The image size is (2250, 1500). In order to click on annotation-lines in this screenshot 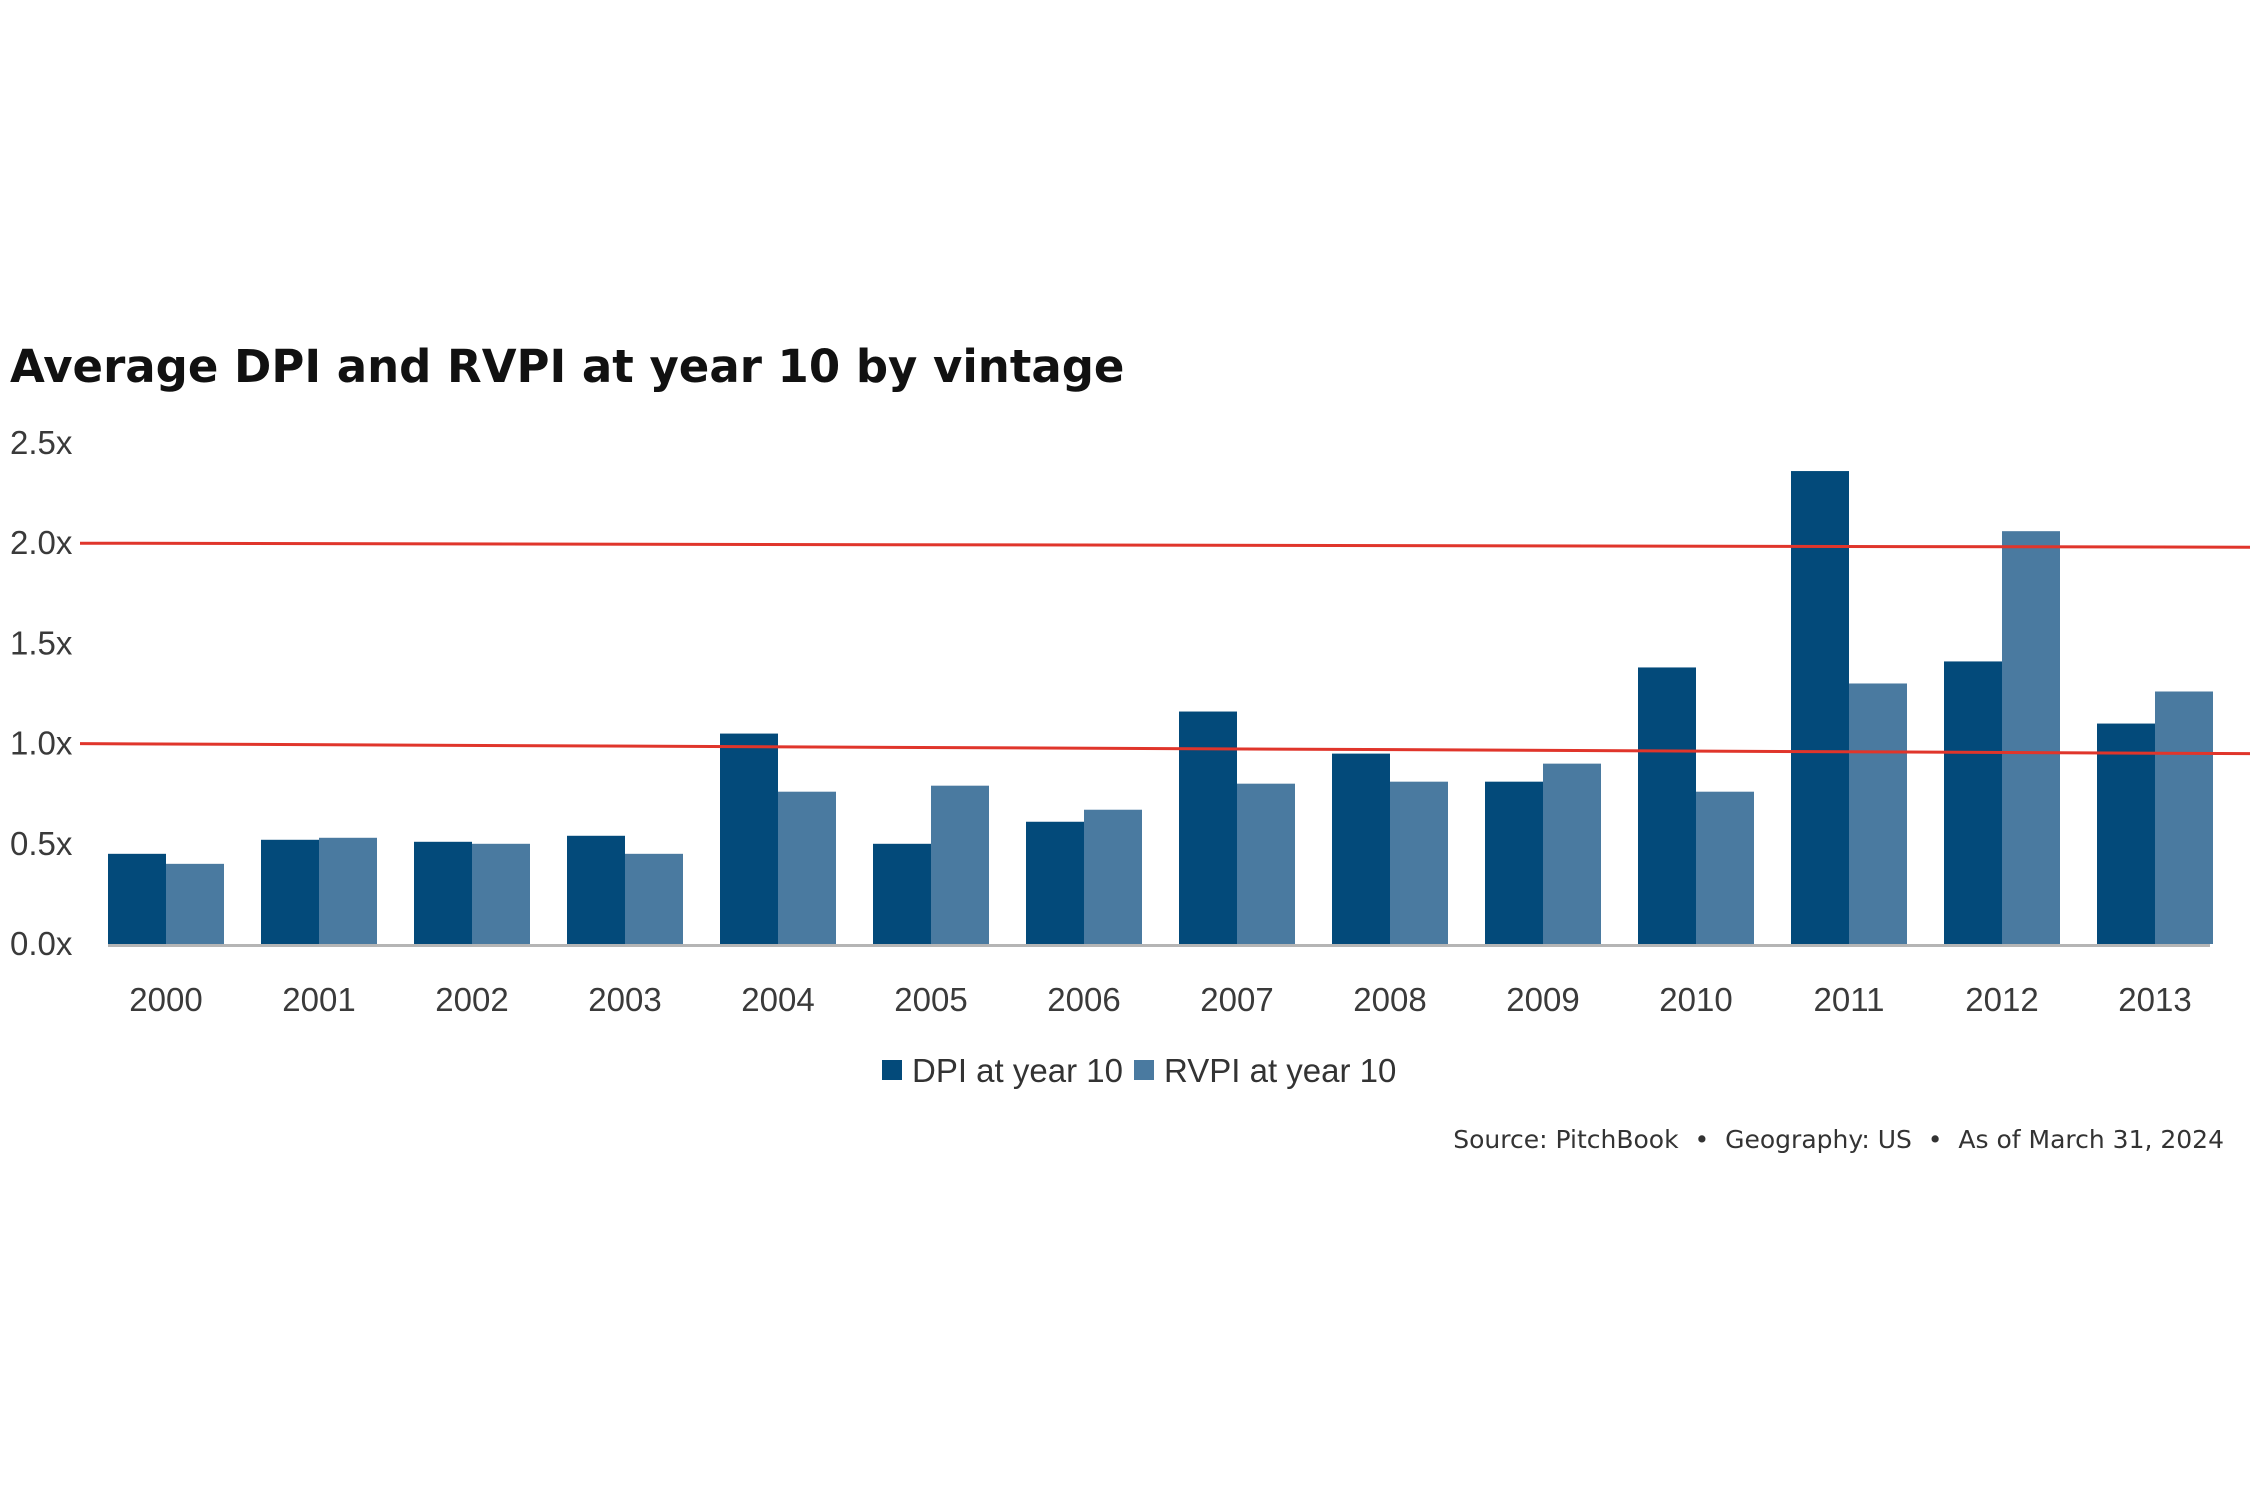, I will do `click(1164, 648)`.